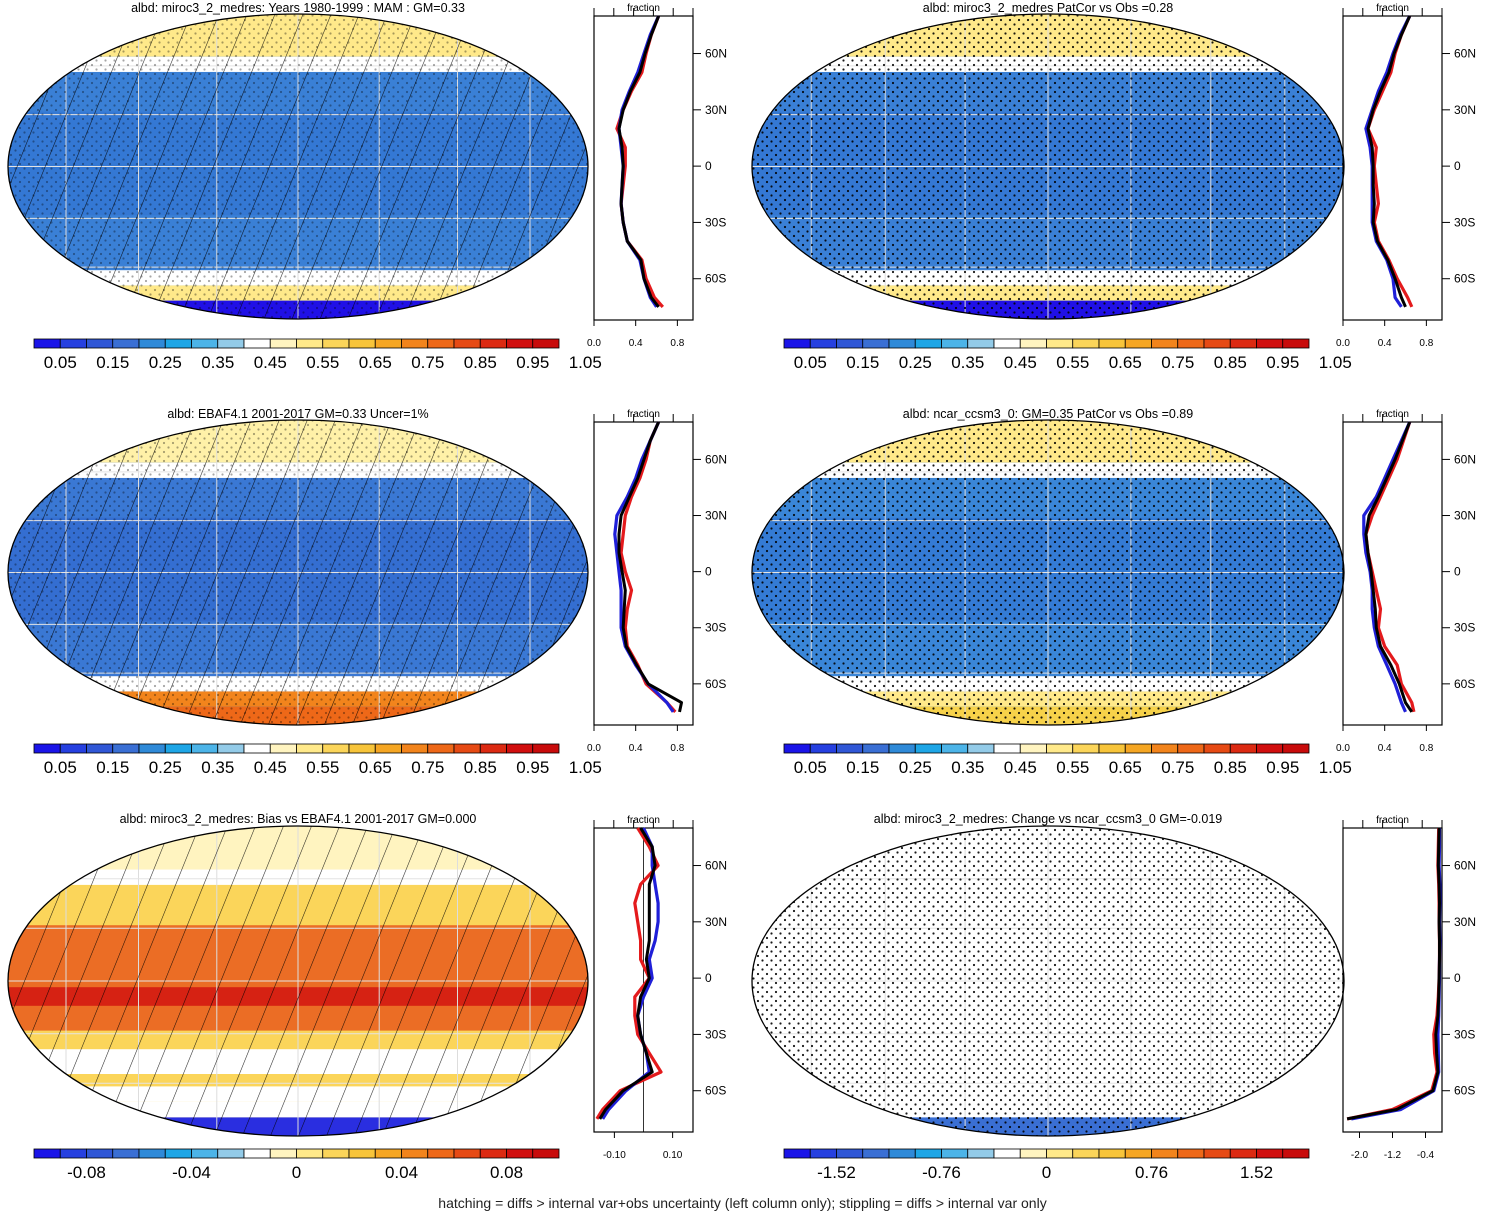 The image size is (1485, 1212). Describe the element at coordinates (1426, 1155) in the screenshot. I see `x-tick-label: -0.4` at that location.